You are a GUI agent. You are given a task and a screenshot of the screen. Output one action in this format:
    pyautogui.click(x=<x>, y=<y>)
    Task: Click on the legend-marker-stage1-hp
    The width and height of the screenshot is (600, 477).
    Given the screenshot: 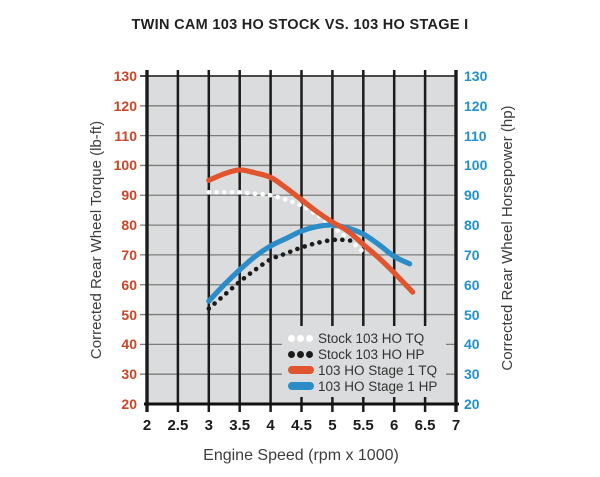 What is the action you would take?
    pyautogui.click(x=301, y=386)
    